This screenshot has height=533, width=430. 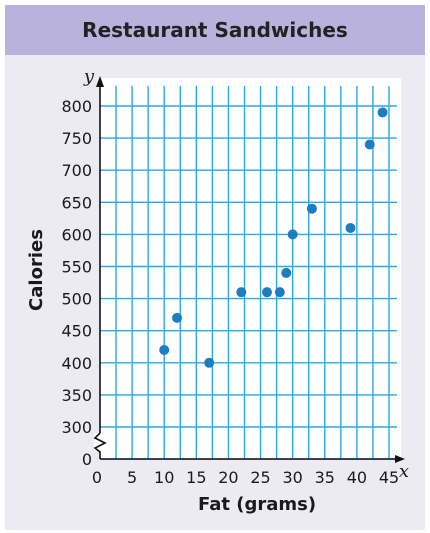 What do you see at coordinates (292, 477) in the screenshot?
I see `x-tick-label: 30` at bounding box center [292, 477].